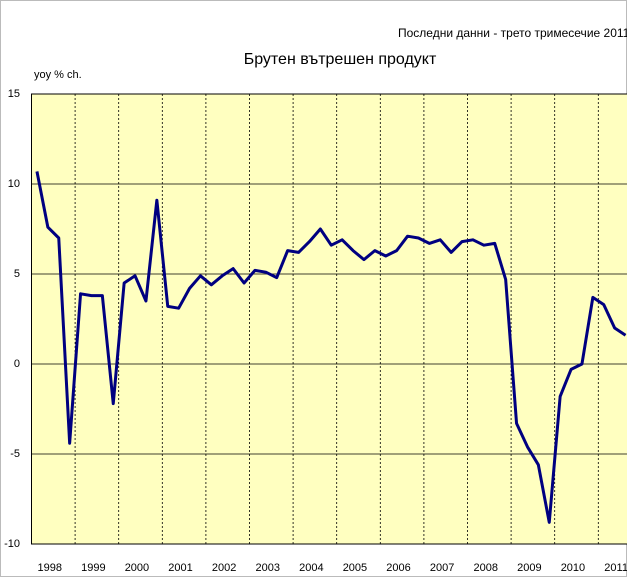 The image size is (627, 577). What do you see at coordinates (311, 568) in the screenshot?
I see `x-tick-label: 2004` at bounding box center [311, 568].